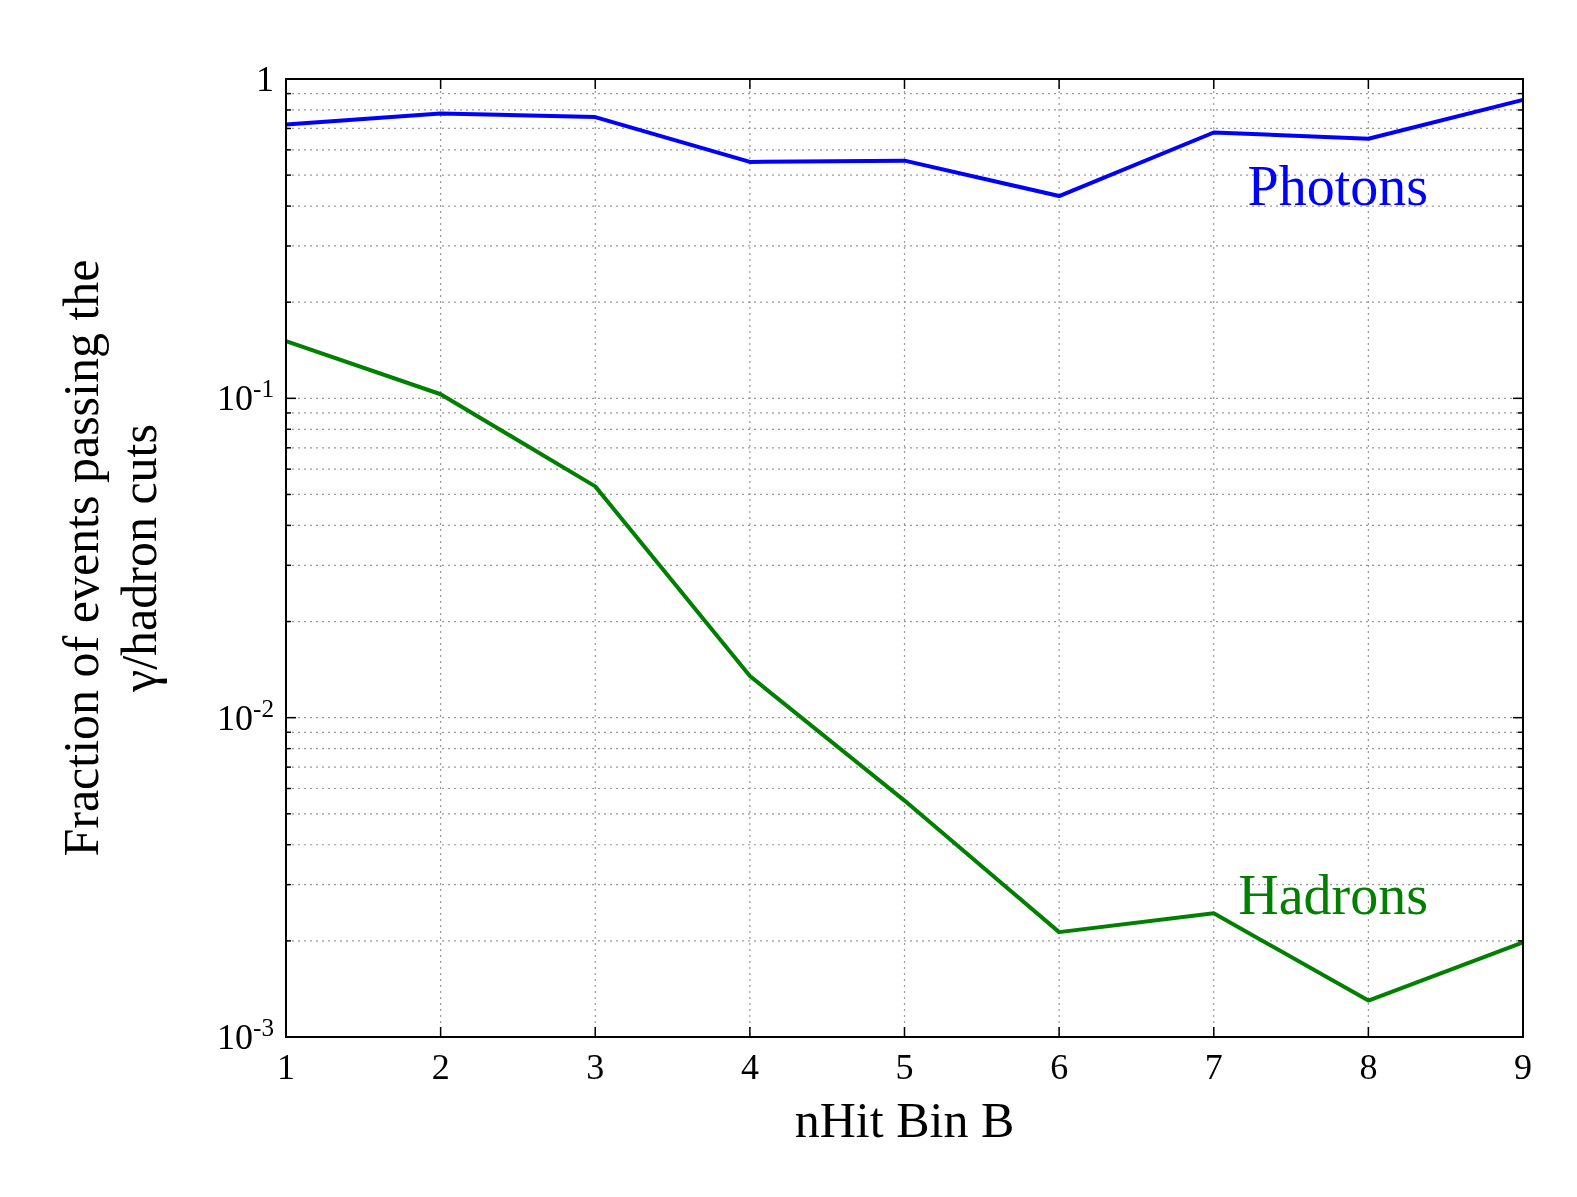  Describe the element at coordinates (904, 1120) in the screenshot. I see `x-axis-title: nHit Bin B` at that location.